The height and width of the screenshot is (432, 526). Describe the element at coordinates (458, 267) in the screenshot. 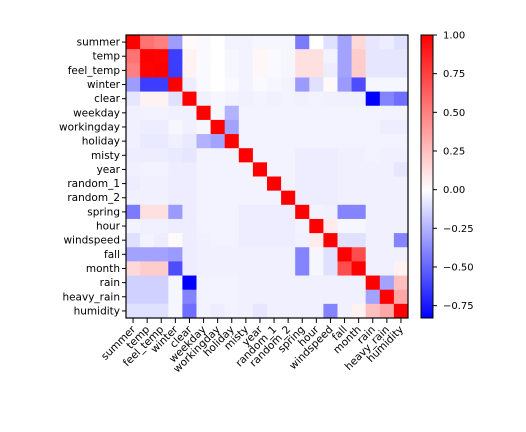

I see `colorbar-tick-label: −0.50` at that location.